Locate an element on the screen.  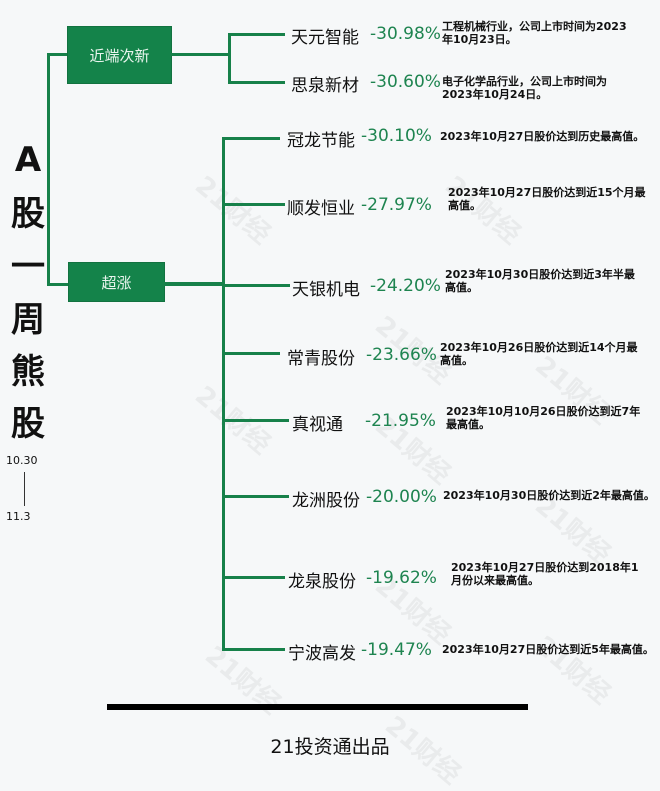
stock-change: -24.20% is located at coordinates (405, 286).